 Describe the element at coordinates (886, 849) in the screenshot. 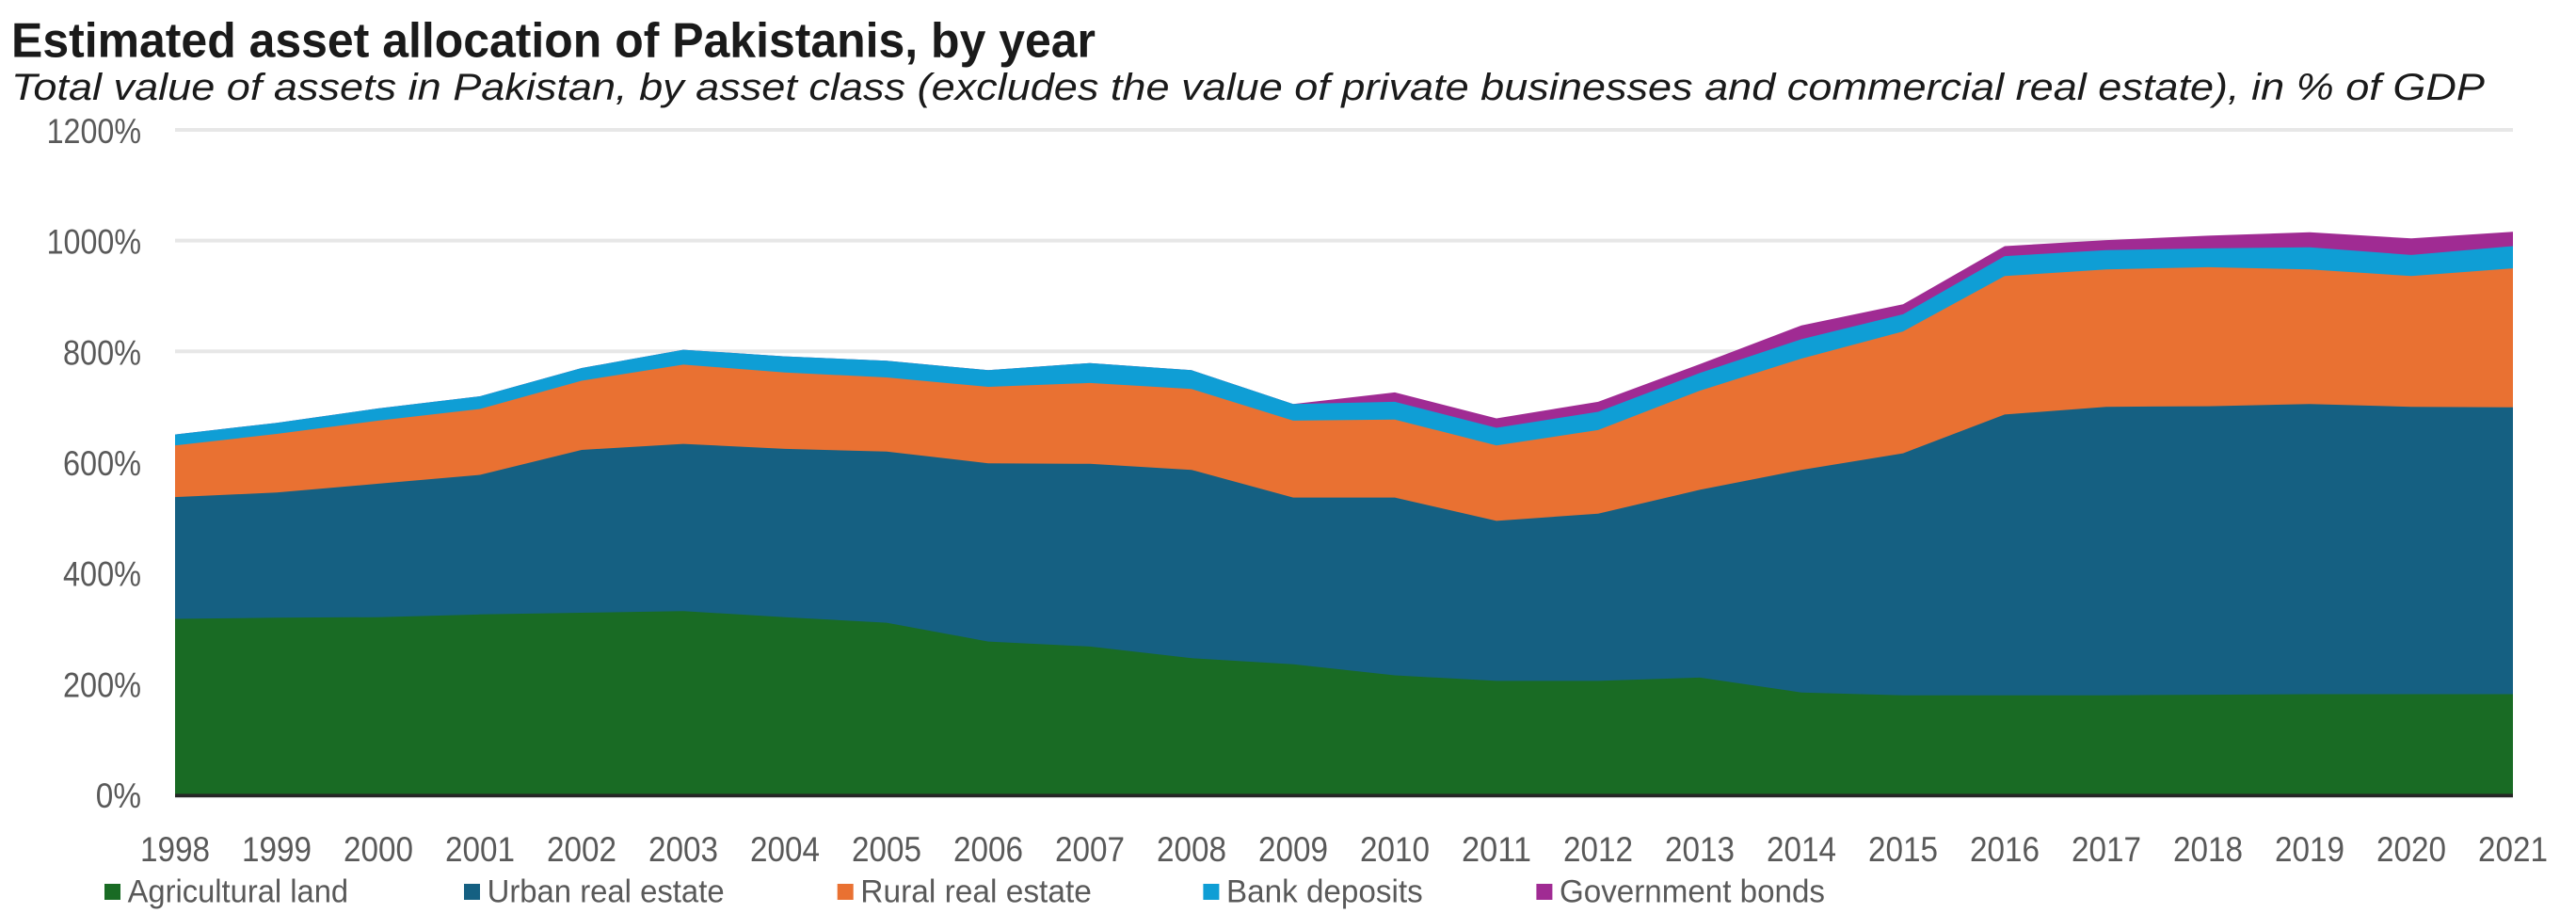

I see `svg-text: 2005` at that location.